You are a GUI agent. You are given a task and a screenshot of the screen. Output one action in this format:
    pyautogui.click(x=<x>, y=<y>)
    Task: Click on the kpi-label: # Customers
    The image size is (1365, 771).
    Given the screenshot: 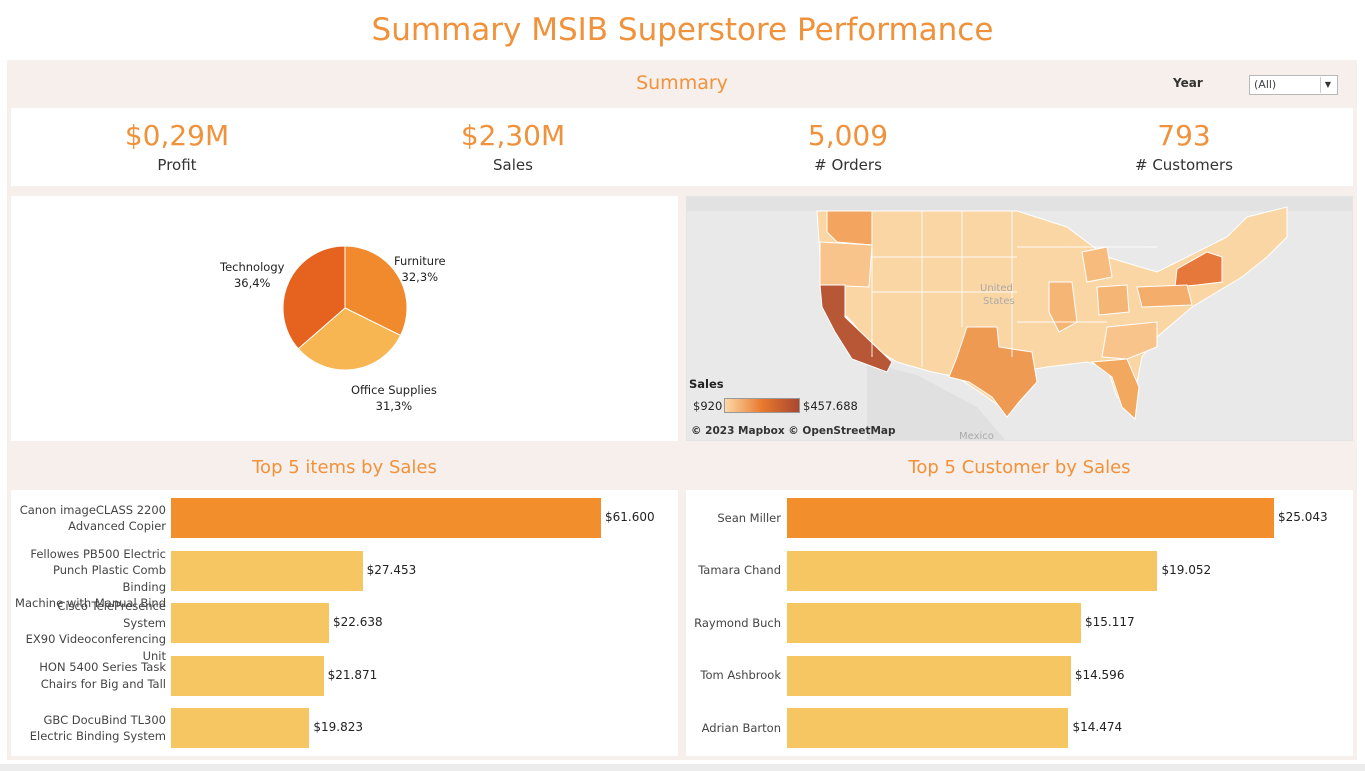 What is the action you would take?
    pyautogui.click(x=1183, y=165)
    